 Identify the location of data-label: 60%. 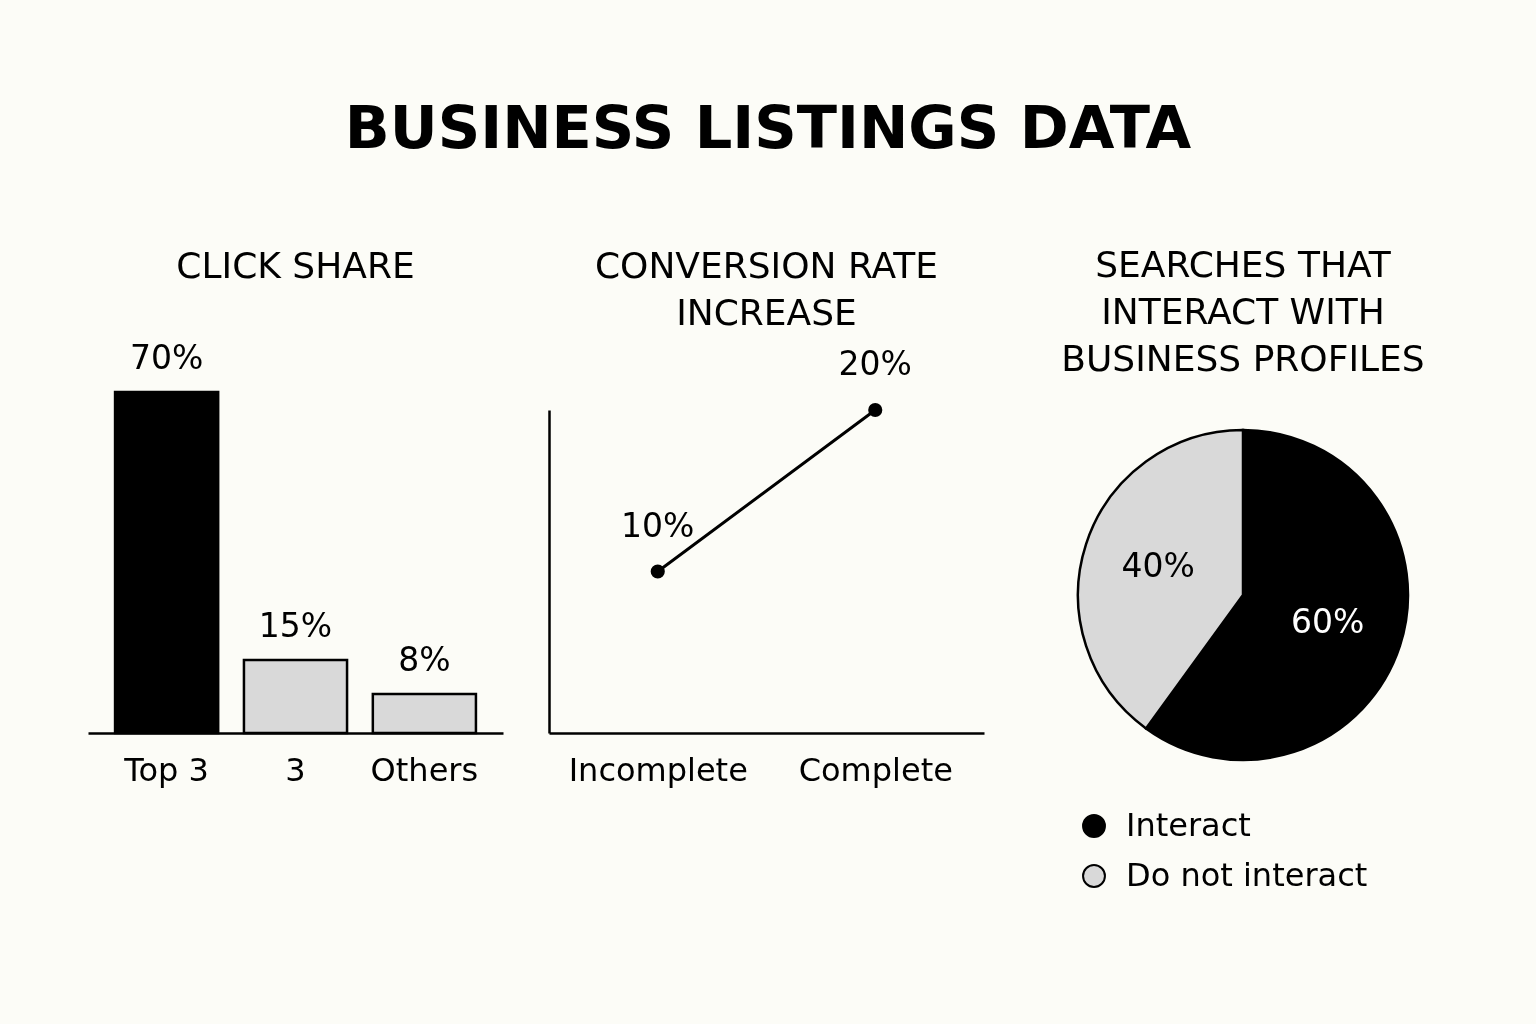
(1328, 621).